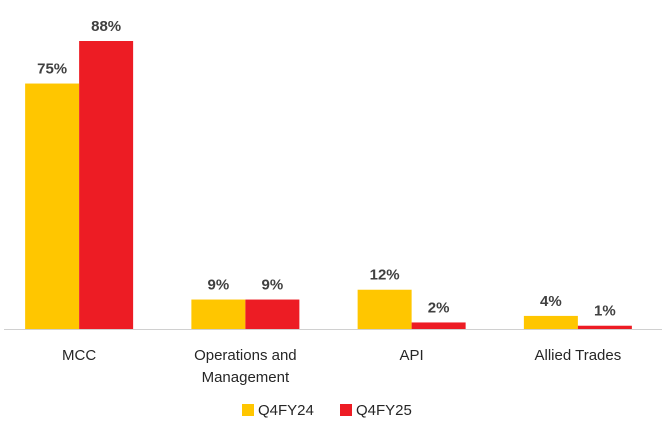 The width and height of the screenshot is (665, 436). Describe the element at coordinates (273, 285) in the screenshot. I see `data-label-q4fy25-1: 9%` at that location.